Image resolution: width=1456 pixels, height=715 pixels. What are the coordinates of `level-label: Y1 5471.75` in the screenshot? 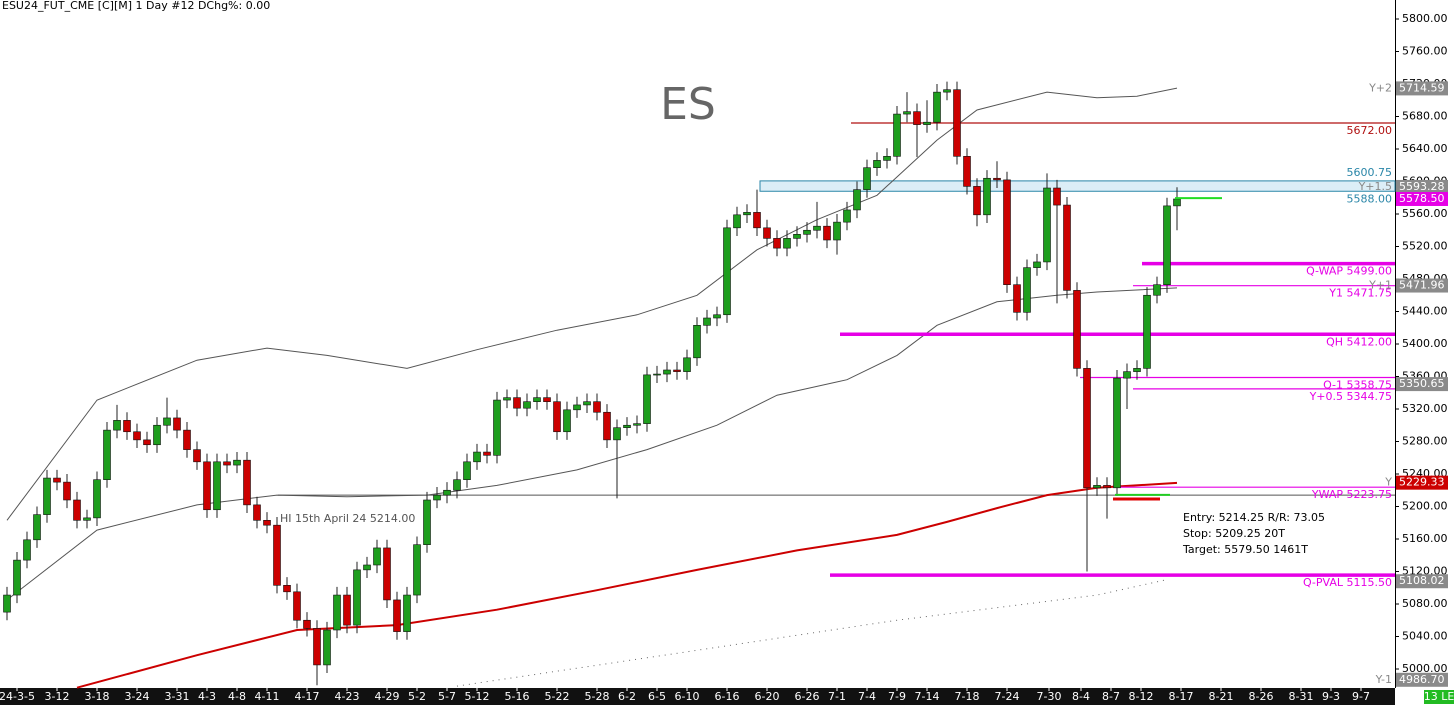 It's located at (1360, 293).